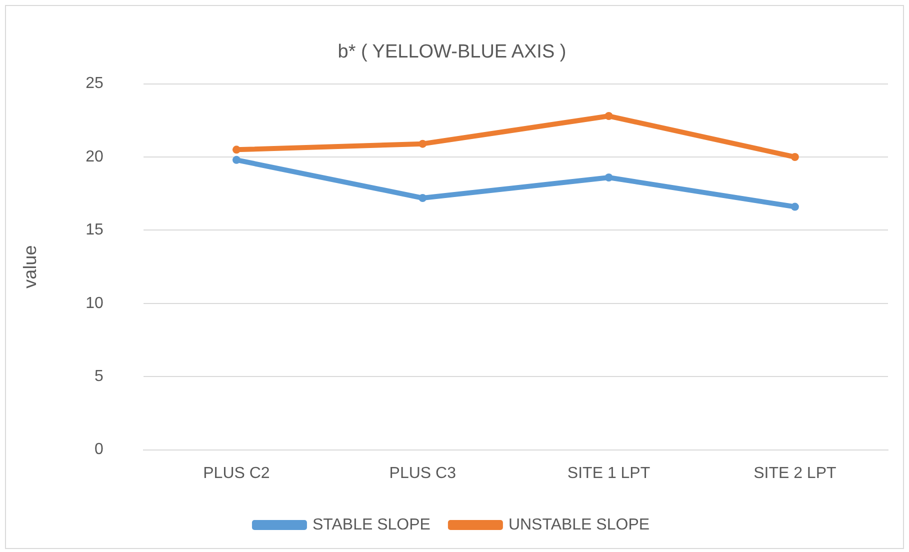  I want to click on x-tick-label: PLUS C2, so click(236, 473).